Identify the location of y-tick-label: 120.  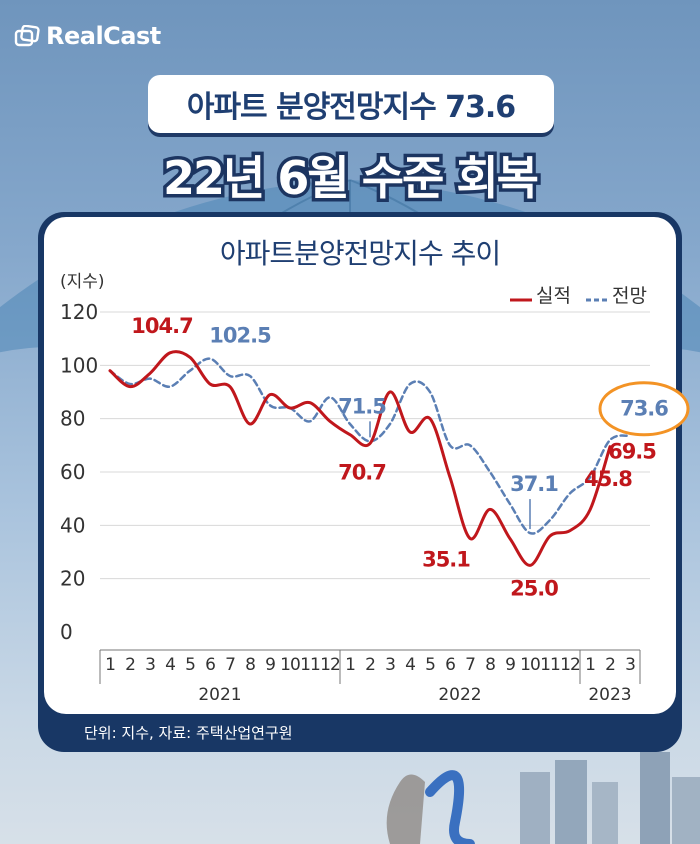
(79, 312).